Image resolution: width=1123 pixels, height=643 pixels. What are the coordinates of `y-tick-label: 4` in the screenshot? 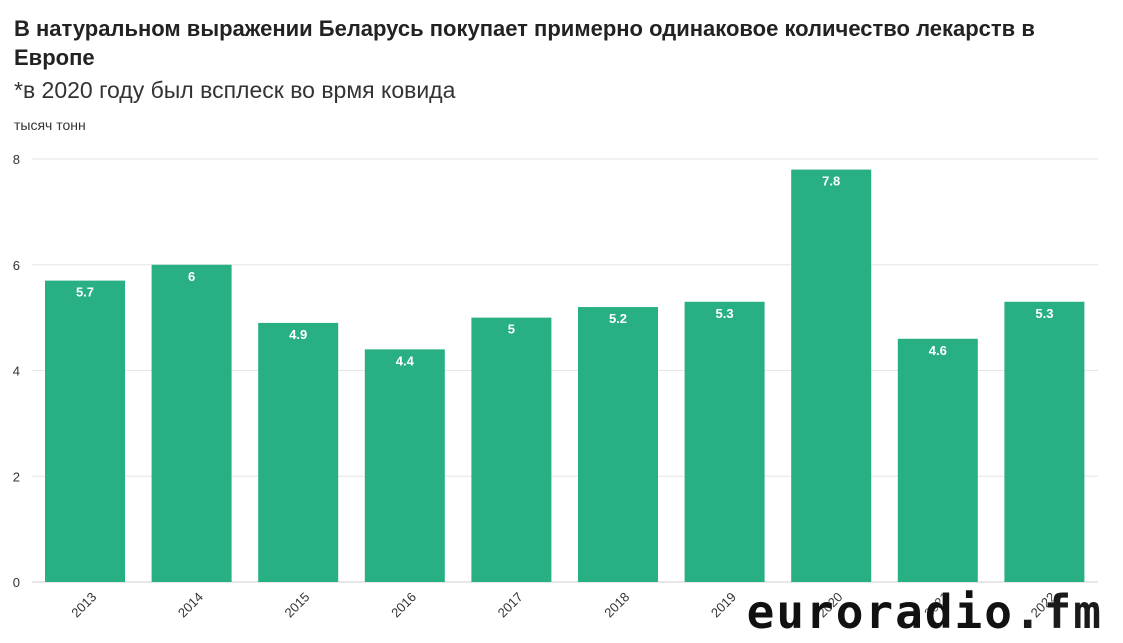 It's located at (16, 371).